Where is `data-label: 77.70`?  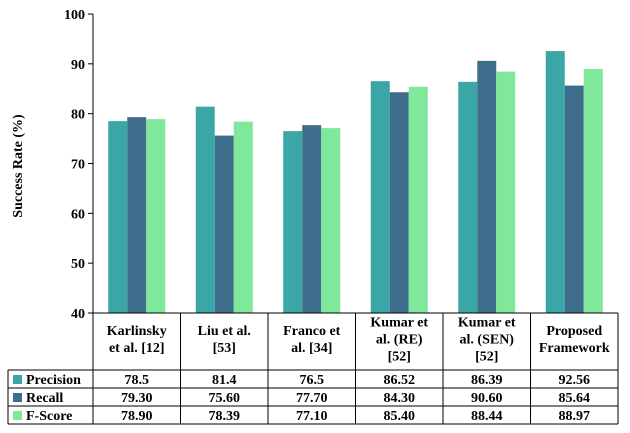
data-label: 77.70 is located at coordinates (312, 398).